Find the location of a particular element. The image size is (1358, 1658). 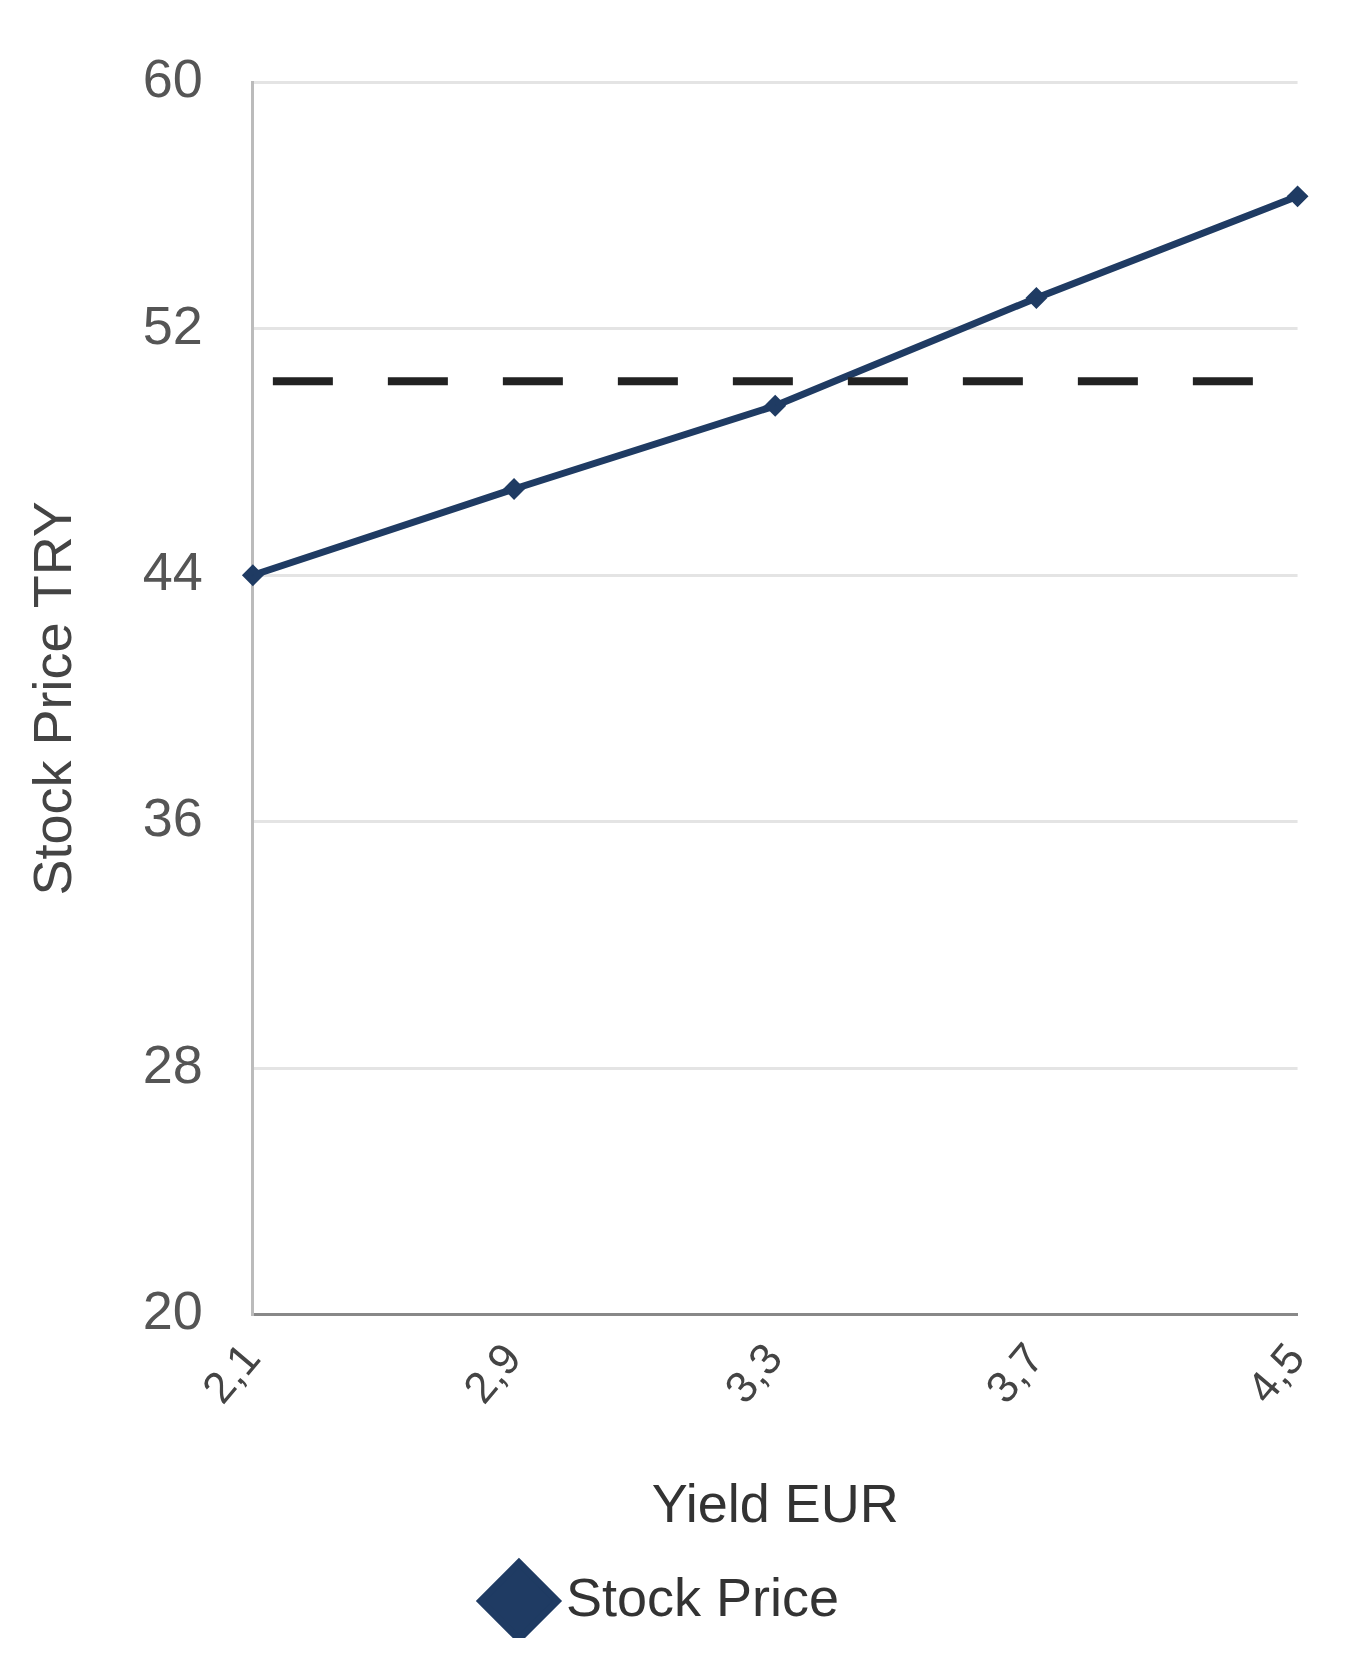

x-axis-title: Yield EUR is located at coordinates (775, 1503).